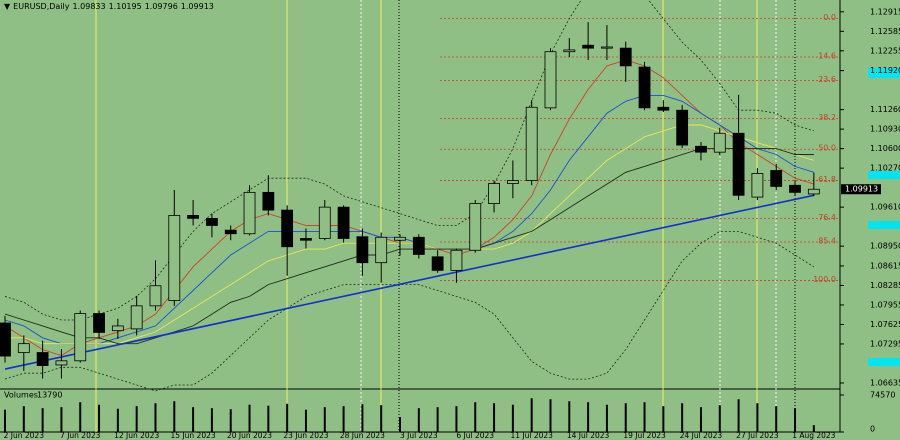  What do you see at coordinates (885, 207) in the screenshot?
I see `y-tick-label: 1.09610` at bounding box center [885, 207].